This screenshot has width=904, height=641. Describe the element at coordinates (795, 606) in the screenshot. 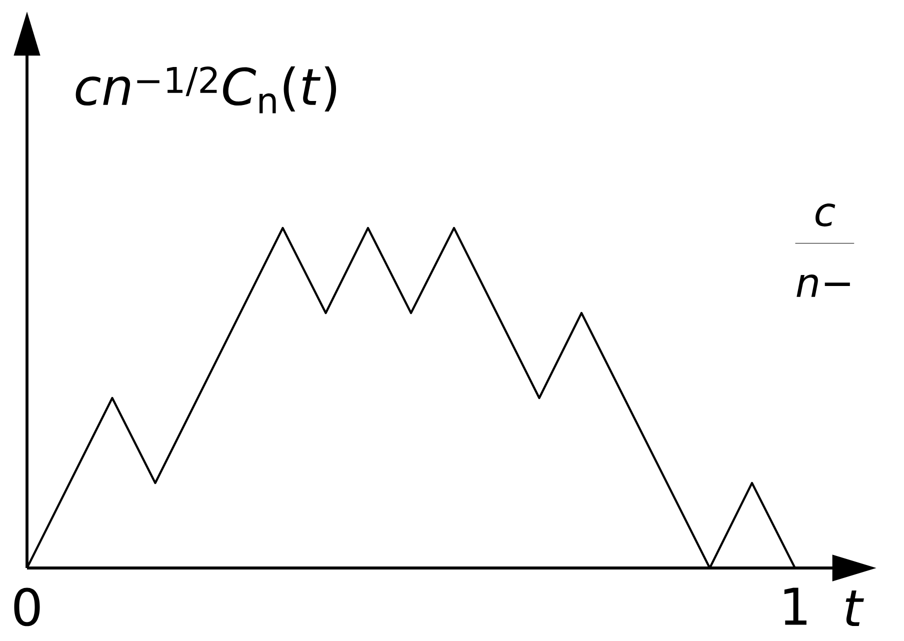

I see `x-tick-label: 1` at that location.